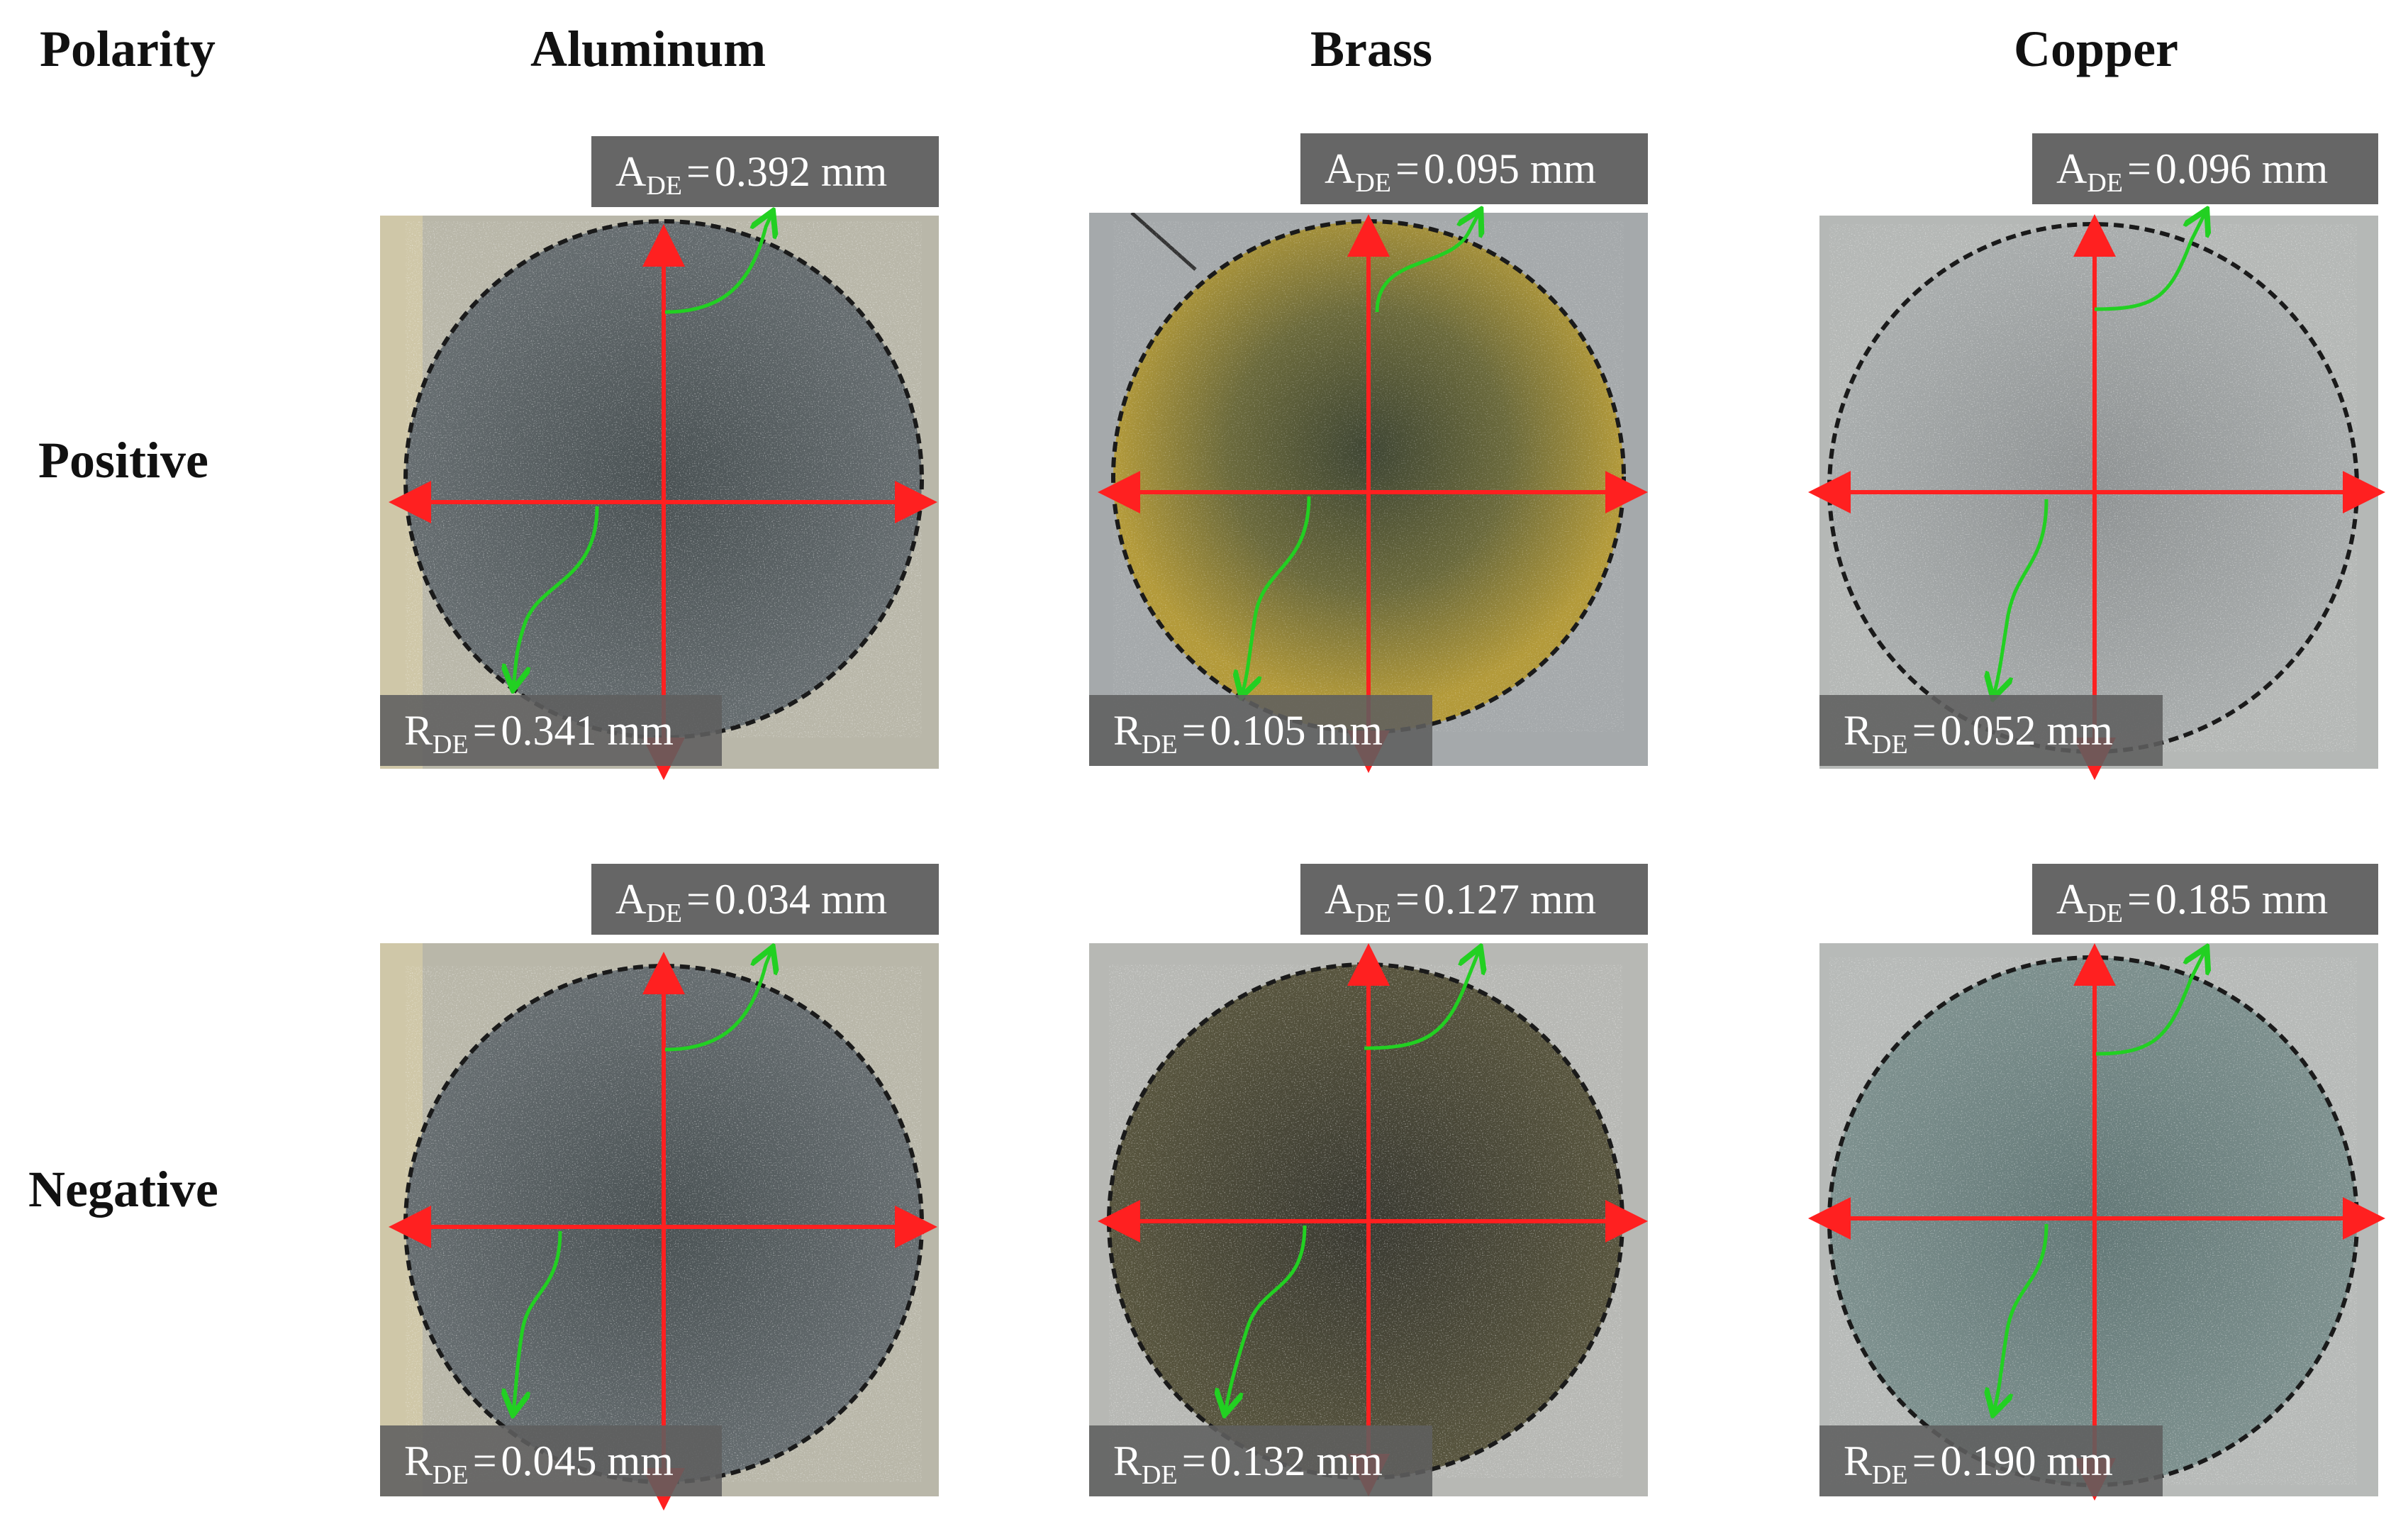 The width and height of the screenshot is (2408, 1529). I want to click on rde-label-aluminum-positive: RDE = 0.341 mm, so click(551, 730).